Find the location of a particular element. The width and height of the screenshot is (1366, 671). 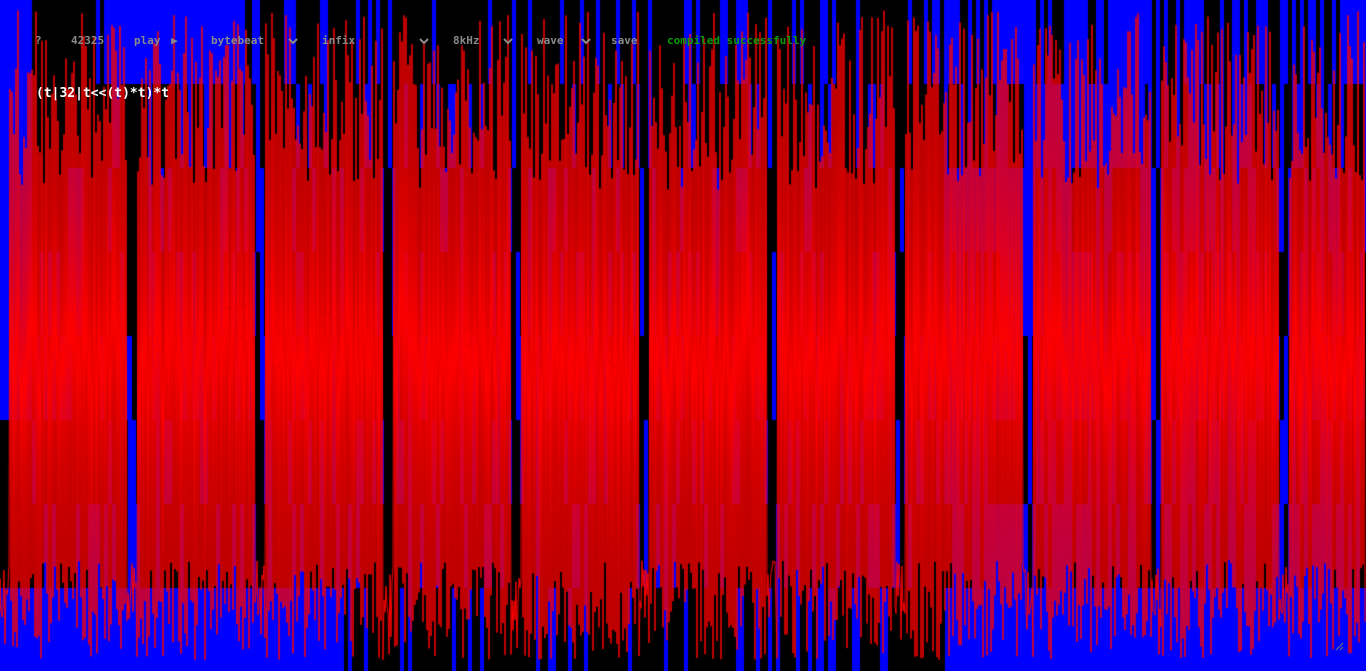

save-button: save is located at coordinates (624, 40).